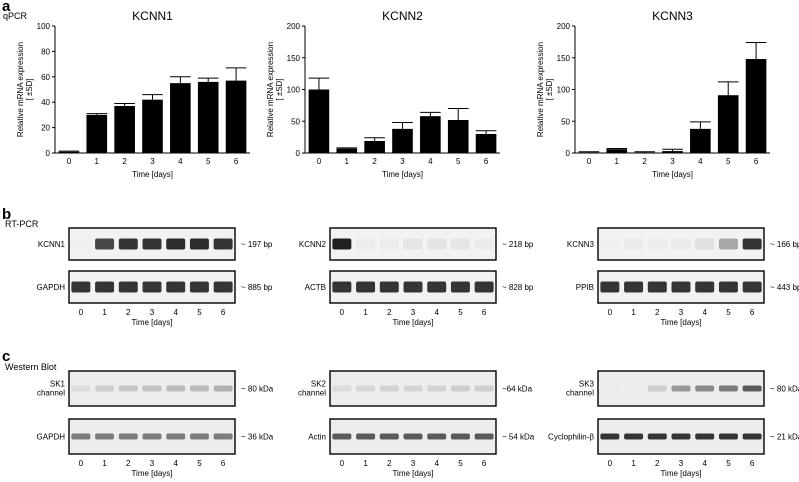  I want to click on x-tick-label: 6, so click(756, 161).